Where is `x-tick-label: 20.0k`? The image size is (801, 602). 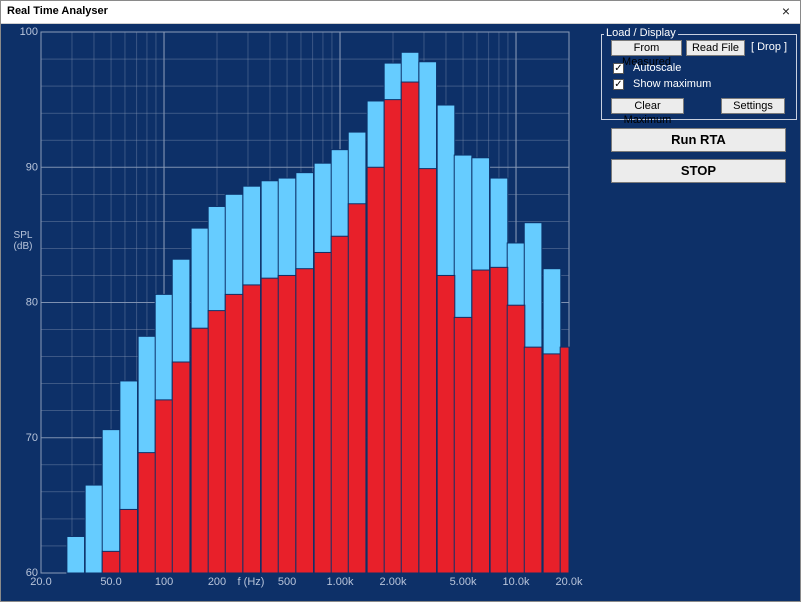
x-tick-label: 20.0k is located at coordinates (569, 582).